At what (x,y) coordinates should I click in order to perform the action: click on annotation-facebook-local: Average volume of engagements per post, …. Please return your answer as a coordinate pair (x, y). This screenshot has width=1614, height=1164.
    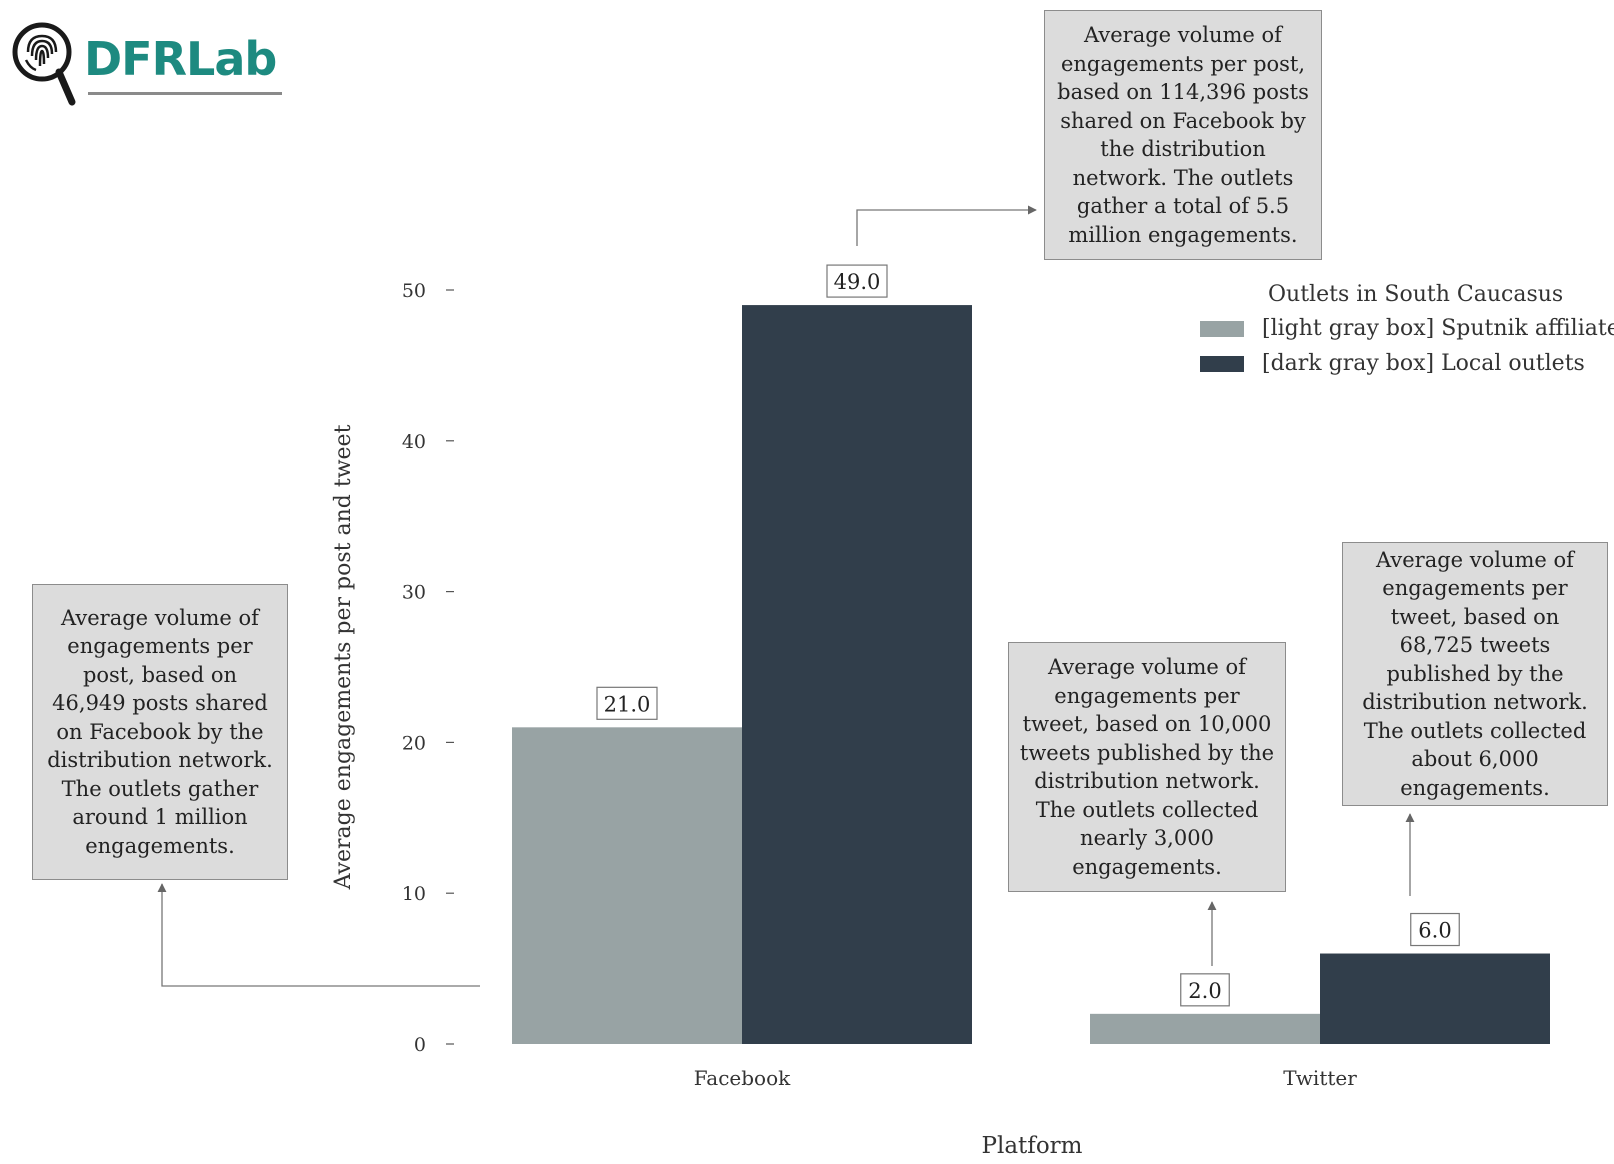
    Looking at the image, I should click on (1183, 135).